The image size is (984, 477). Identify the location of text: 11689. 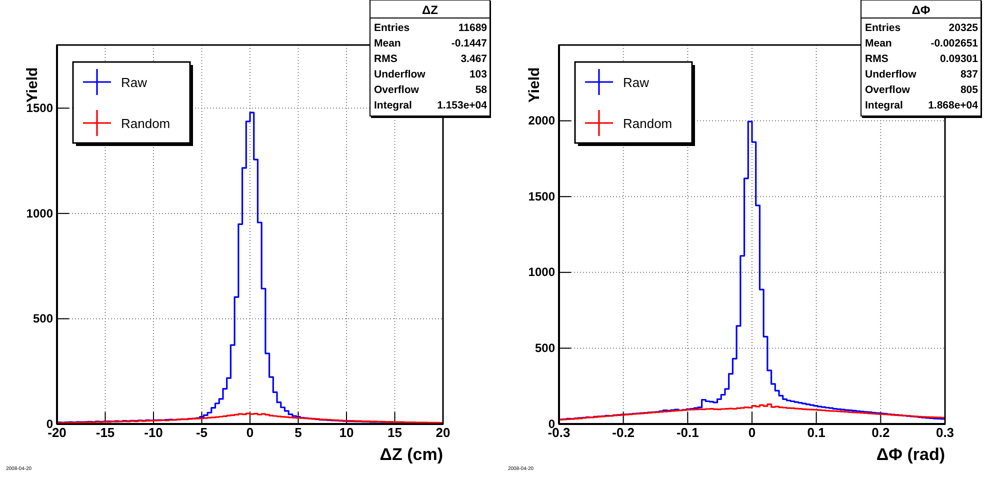
(473, 28).